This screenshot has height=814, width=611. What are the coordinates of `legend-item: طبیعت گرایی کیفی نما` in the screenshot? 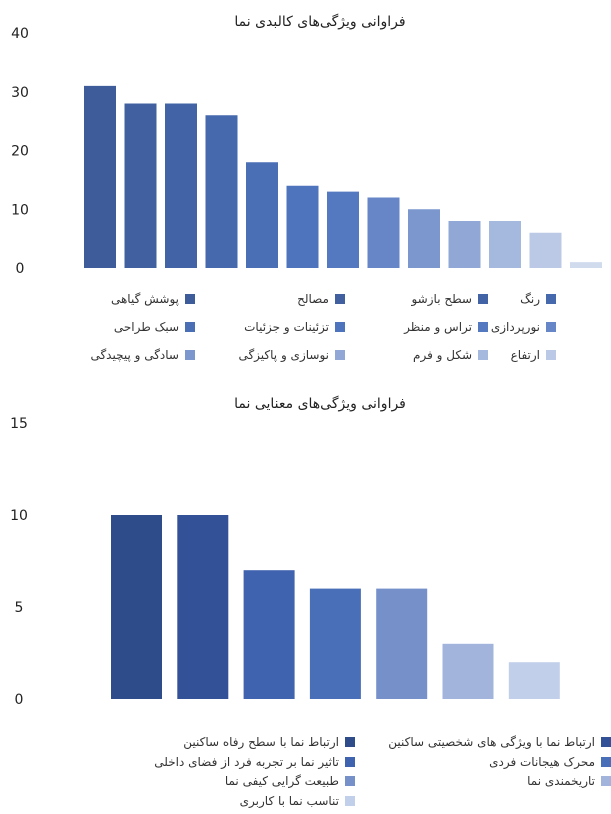 It's located at (290, 781).